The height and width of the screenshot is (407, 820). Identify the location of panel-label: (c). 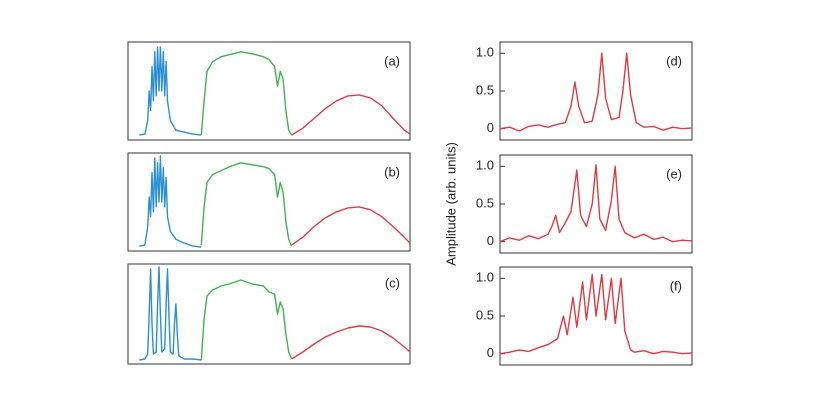
(392, 282).